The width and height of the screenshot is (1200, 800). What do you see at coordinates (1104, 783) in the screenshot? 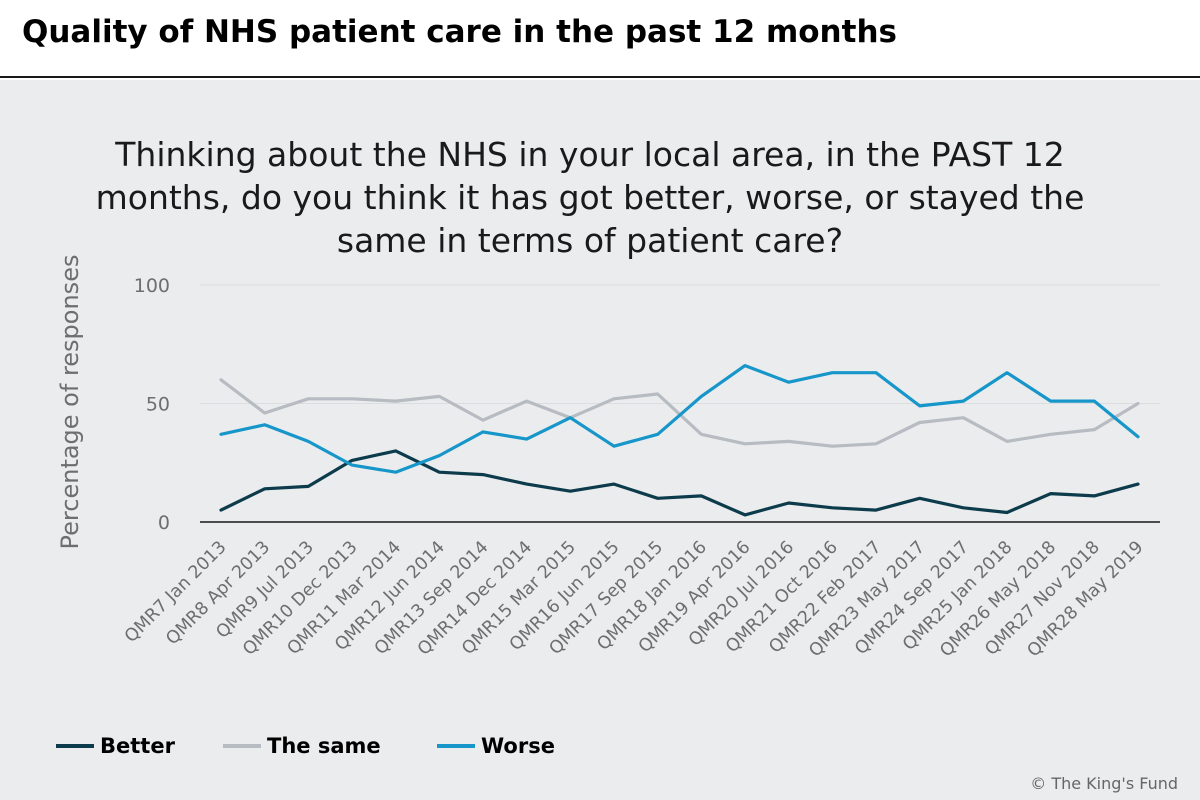
I see `copyright-notice: © The King's Fund` at bounding box center [1104, 783].